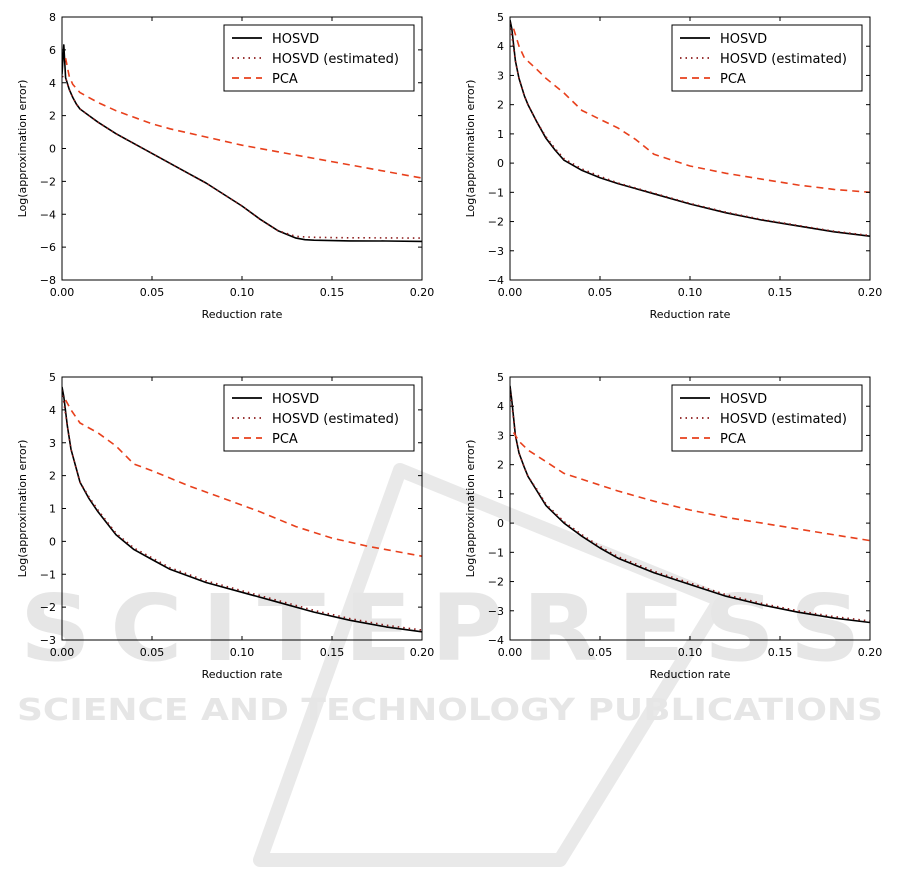 The height and width of the screenshot is (893, 901). I want to click on watermark-sub-text: SCIENCE AND TECHNOLOGY PUBLICATIONS, so click(450, 710).